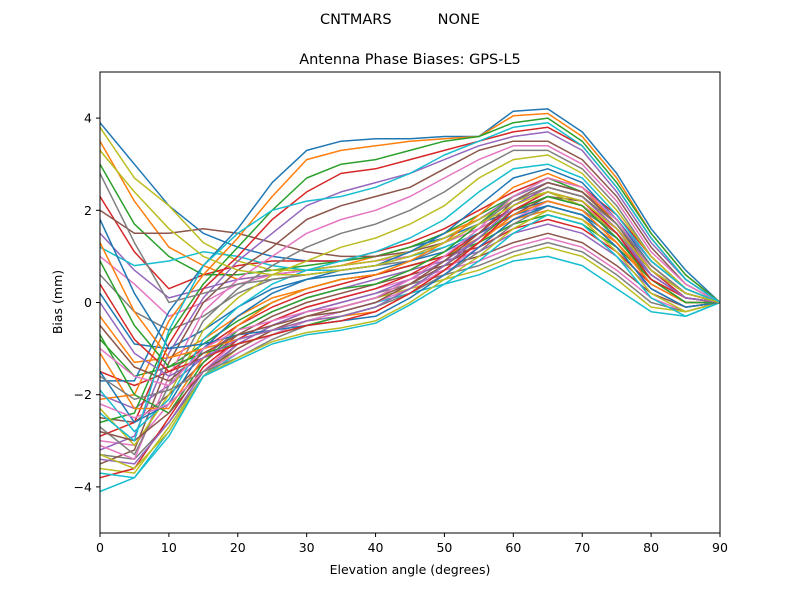  What do you see at coordinates (88, 118) in the screenshot?
I see `y-tick-label: 4` at bounding box center [88, 118].